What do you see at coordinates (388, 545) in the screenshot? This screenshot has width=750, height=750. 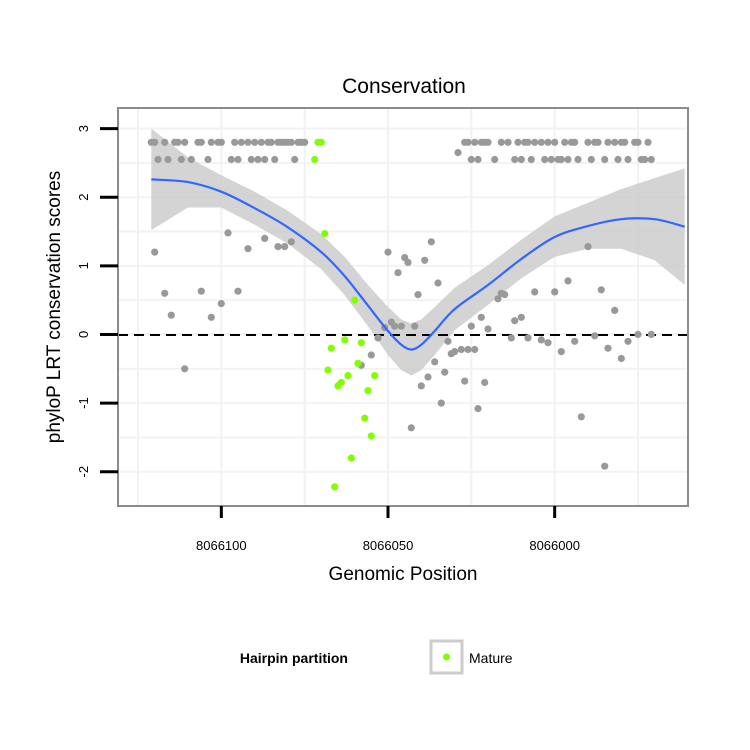 I see `x-tick-label: 8066050` at bounding box center [388, 545].